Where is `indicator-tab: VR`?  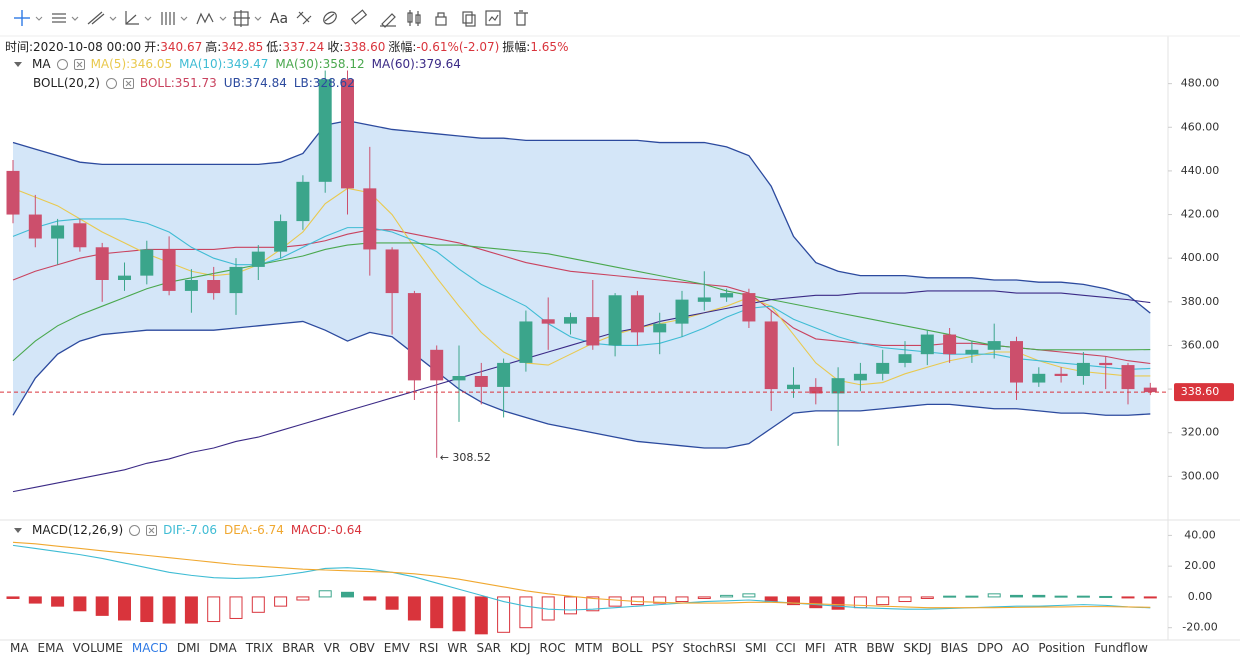 indicator-tab: VR is located at coordinates (332, 648).